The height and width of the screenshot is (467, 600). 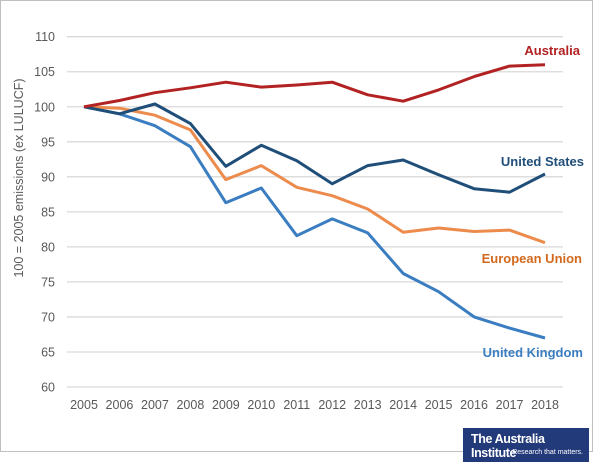 What do you see at coordinates (48, 388) in the screenshot?
I see `y-tick-label: 60` at bounding box center [48, 388].